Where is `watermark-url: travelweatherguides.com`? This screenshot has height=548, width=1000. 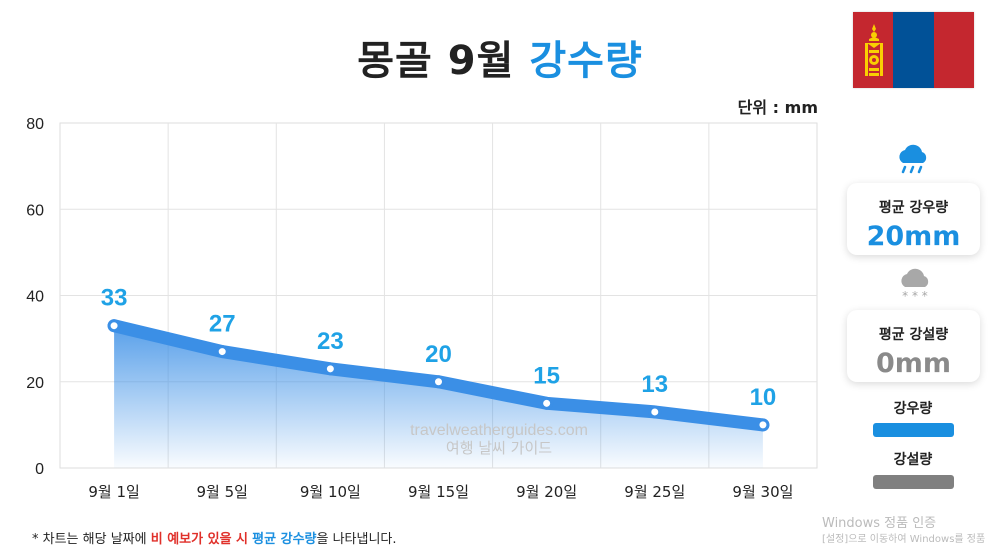
watermark-url: travelweatherguides.com is located at coordinates (499, 430).